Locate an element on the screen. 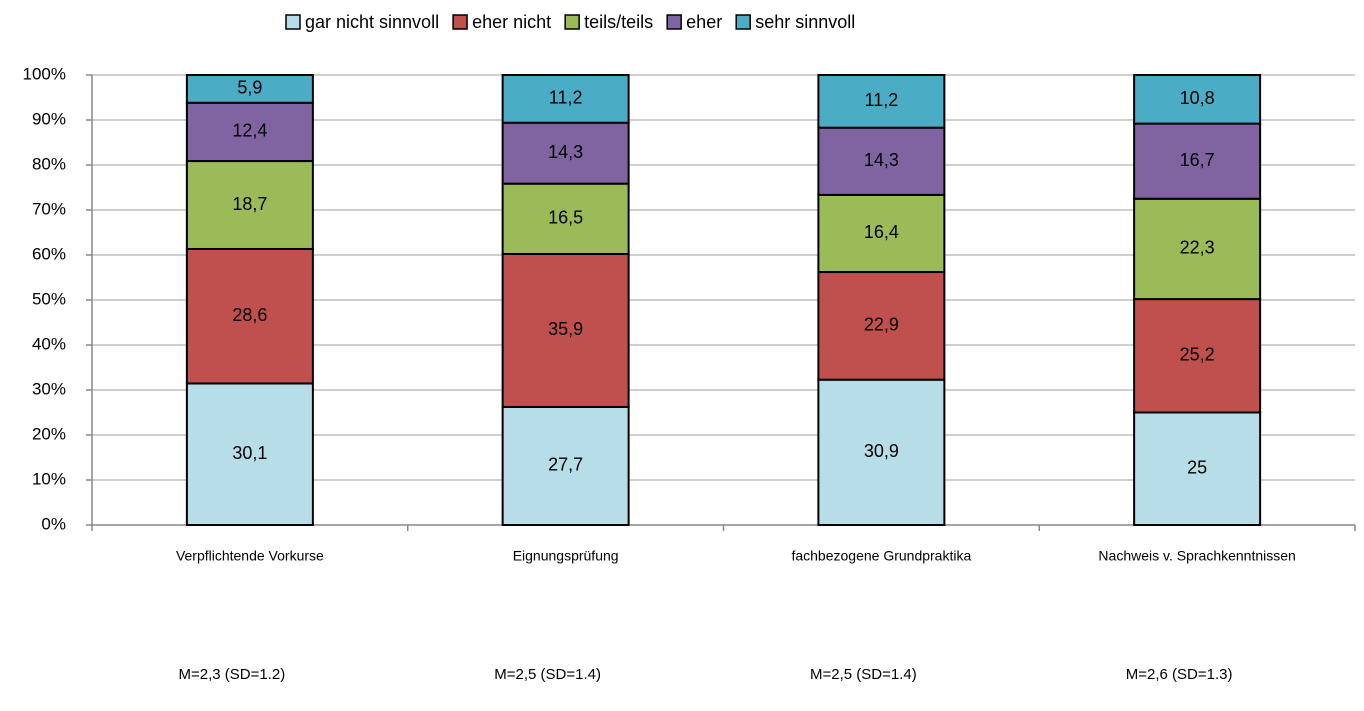 This screenshot has width=1364, height=711. data-label: 16,5 is located at coordinates (565, 218).